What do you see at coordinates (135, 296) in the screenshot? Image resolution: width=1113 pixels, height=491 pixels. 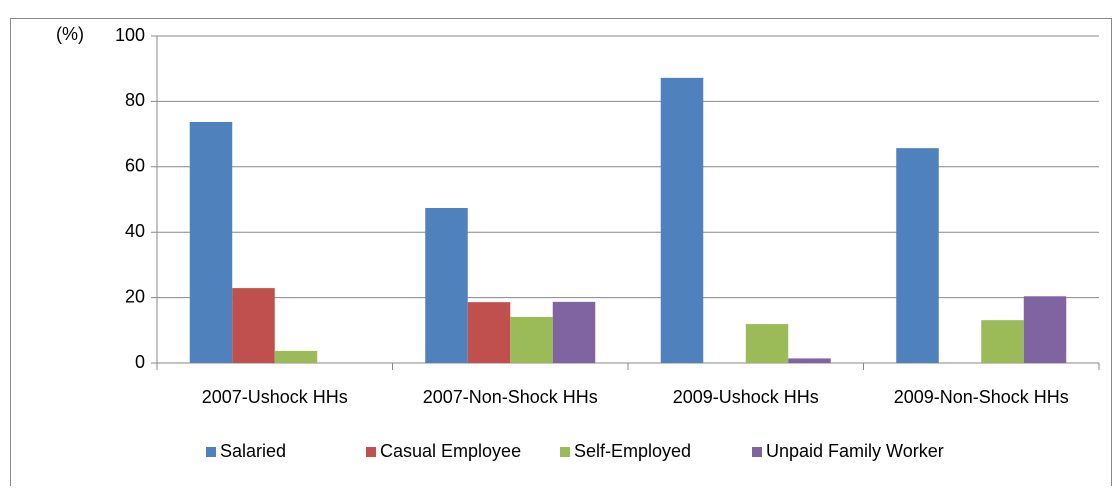 I see `y-tick-label: 20` at bounding box center [135, 296].